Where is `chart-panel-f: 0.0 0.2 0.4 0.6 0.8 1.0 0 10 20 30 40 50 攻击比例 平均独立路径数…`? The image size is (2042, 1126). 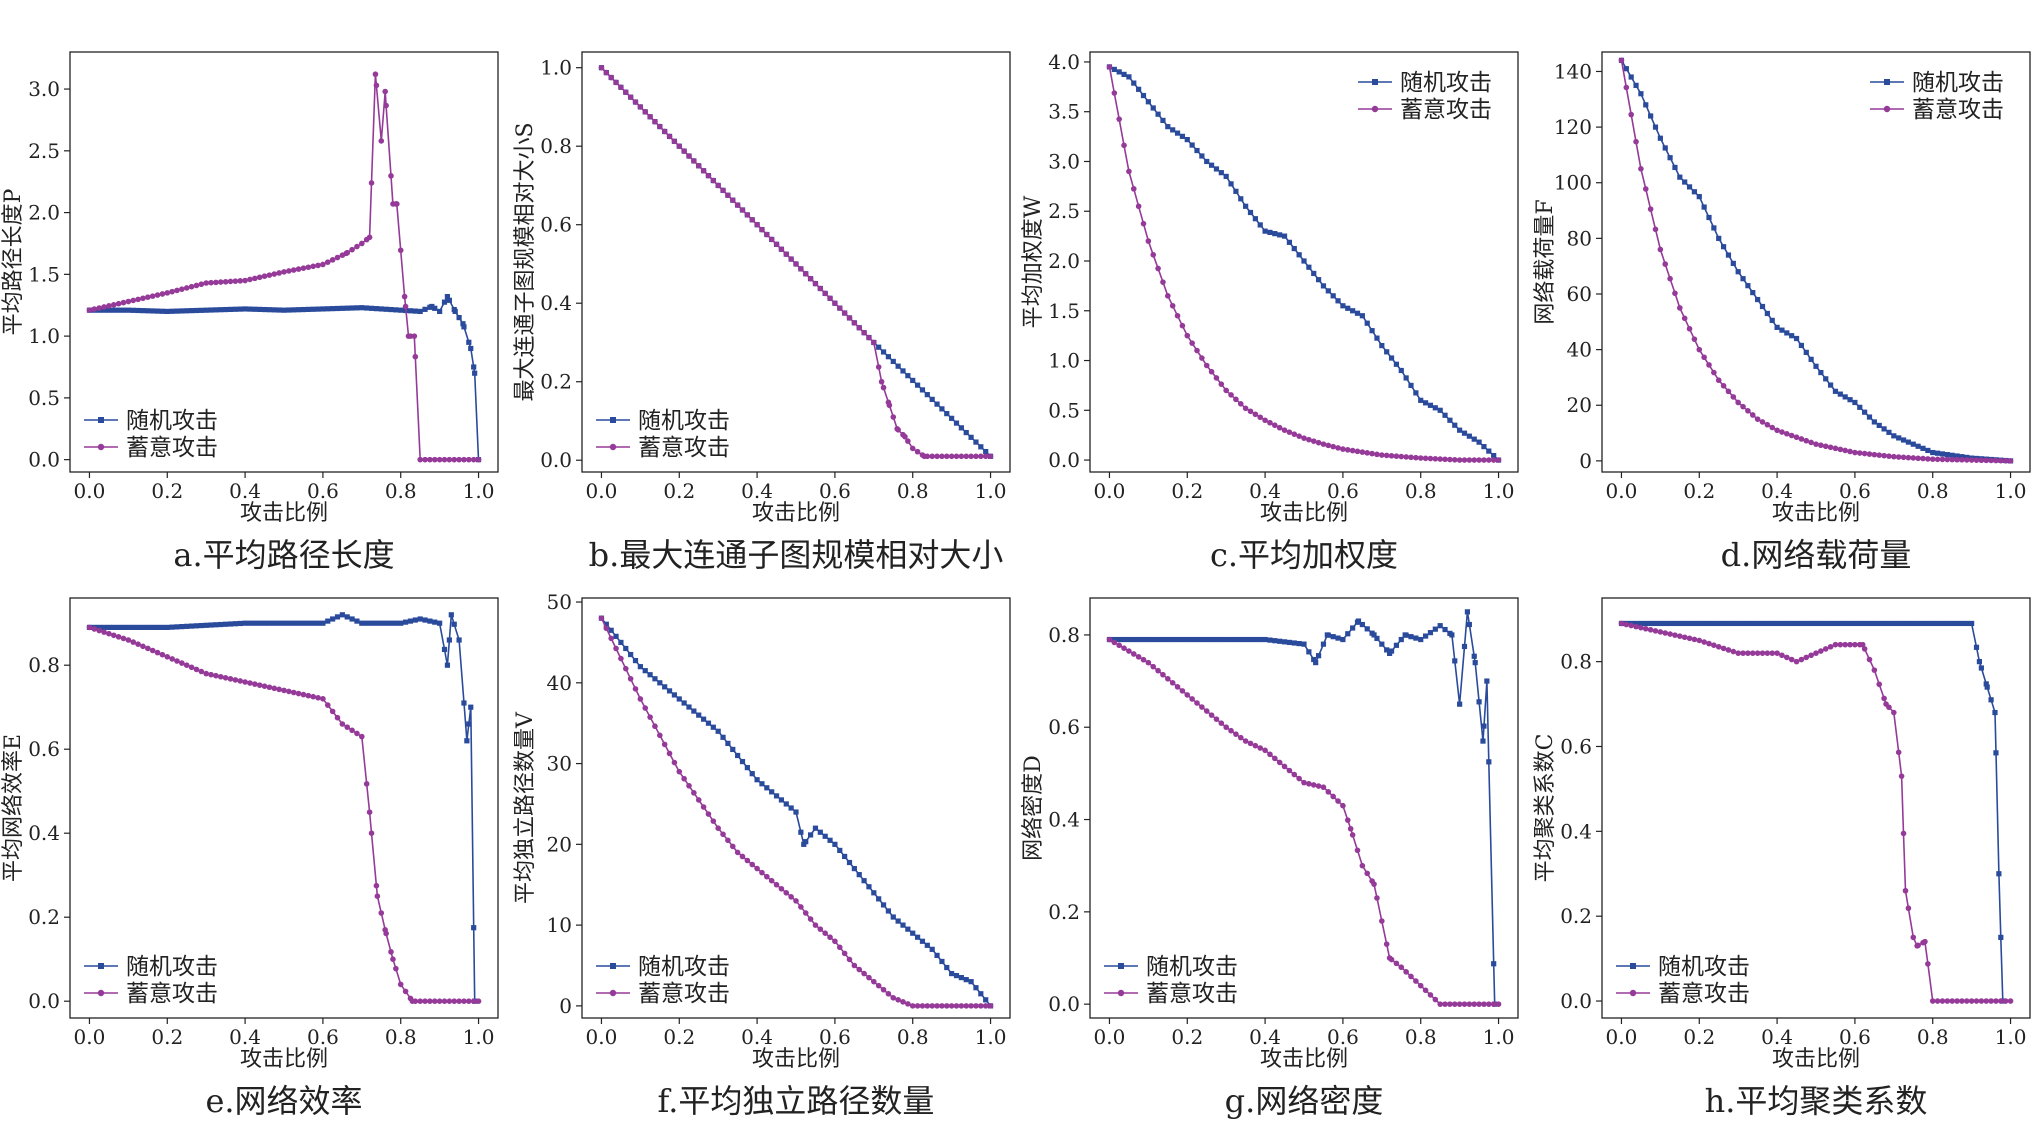 chart-panel-f: 0.0 0.2 0.4 0.6 0.8 1.0 0 10 20 30 40 50 攻击比例 平均独立路径数… is located at coordinates (762, 855).